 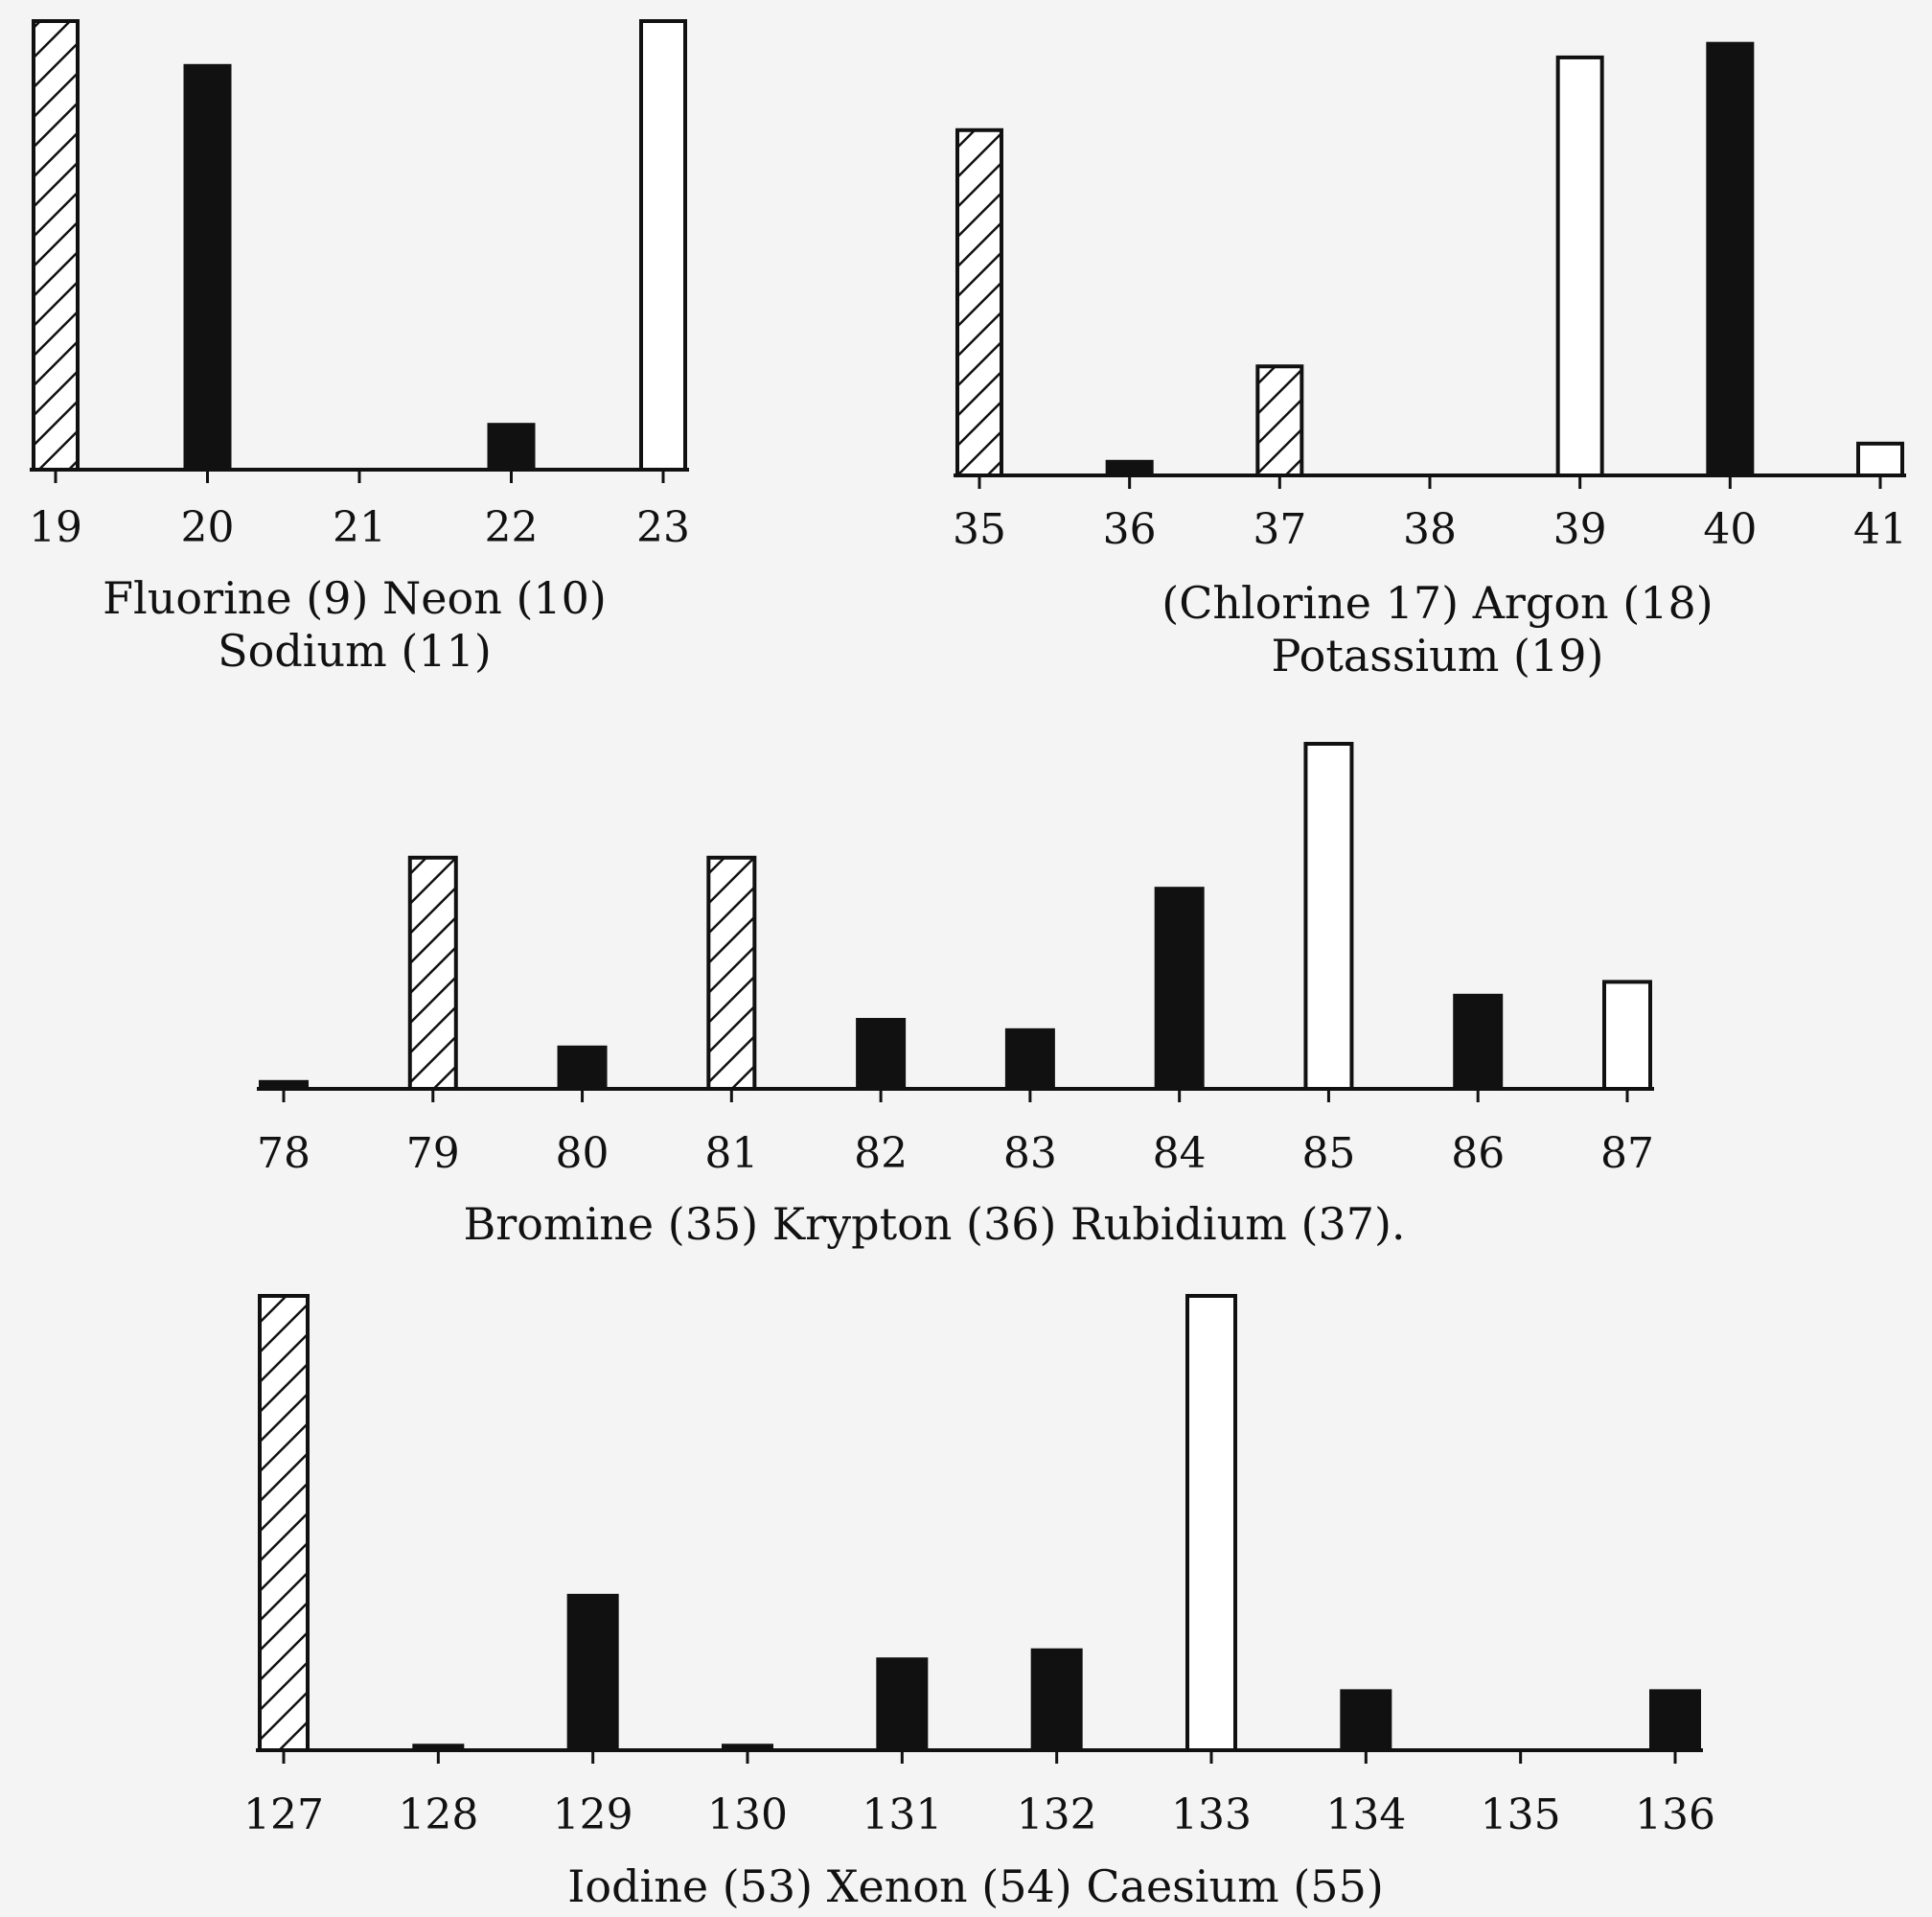 What do you see at coordinates (355, 651) in the screenshot?
I see `chart-caption: Sodium (11)` at bounding box center [355, 651].